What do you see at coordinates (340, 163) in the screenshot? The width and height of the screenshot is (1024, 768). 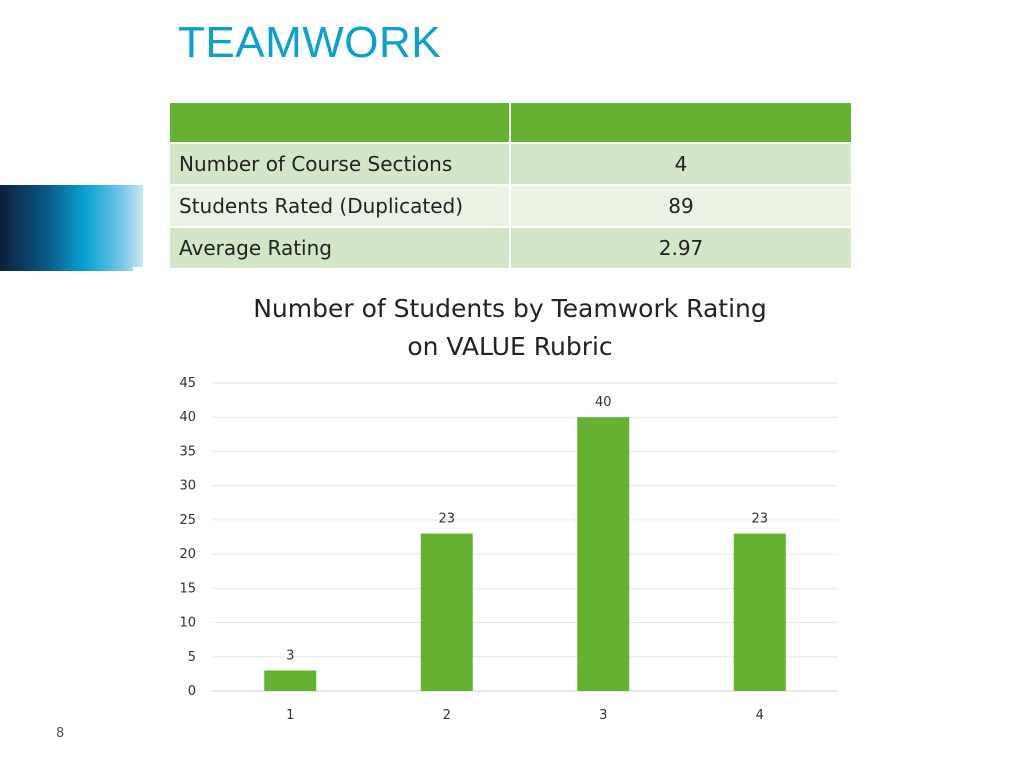 I see `table-row-label: Number of Course Sections` at bounding box center [340, 163].